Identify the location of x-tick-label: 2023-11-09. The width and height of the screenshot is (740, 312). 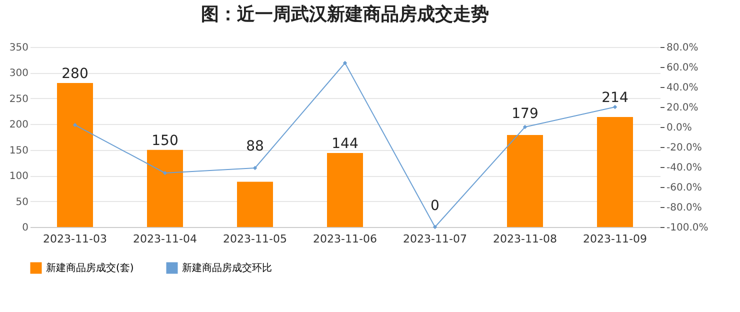
(615, 239).